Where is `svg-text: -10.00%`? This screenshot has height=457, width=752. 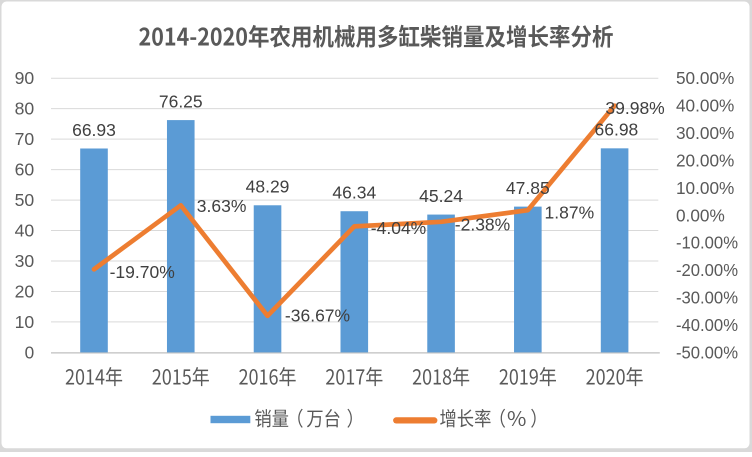
svg-text: -10.00% is located at coordinates (707, 243).